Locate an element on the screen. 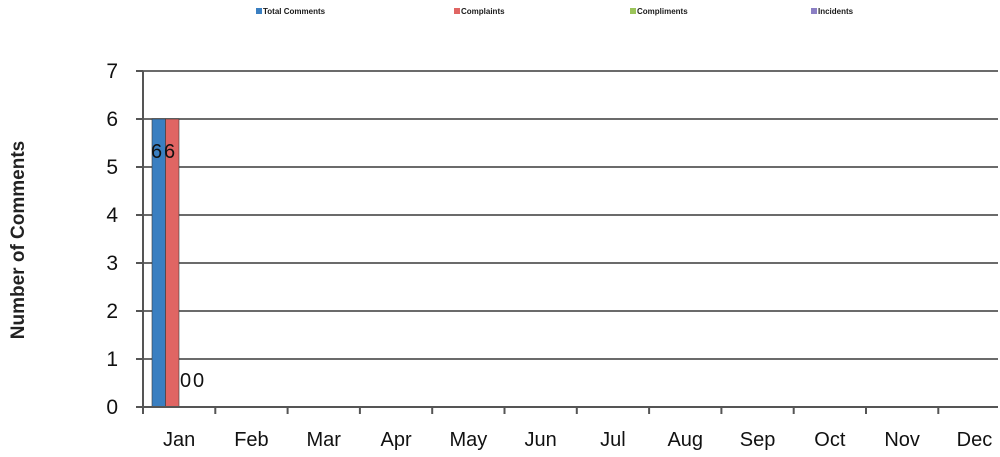 The height and width of the screenshot is (457, 1000). y-axis-ticks: 0 1 2 3 4 5 6 7 is located at coordinates (124, 239).